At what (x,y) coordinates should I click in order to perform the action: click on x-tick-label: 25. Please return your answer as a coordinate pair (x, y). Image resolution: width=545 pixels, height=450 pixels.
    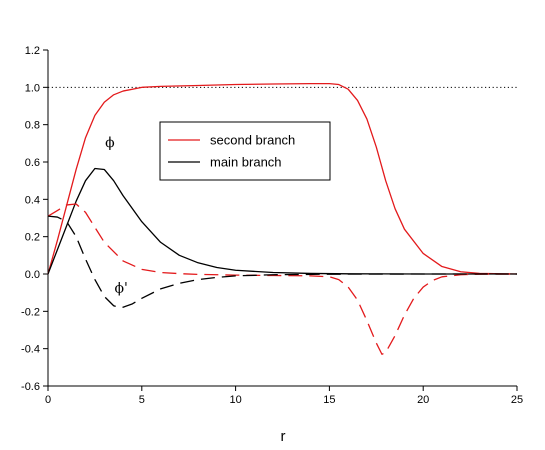
    Looking at the image, I should click on (517, 400).